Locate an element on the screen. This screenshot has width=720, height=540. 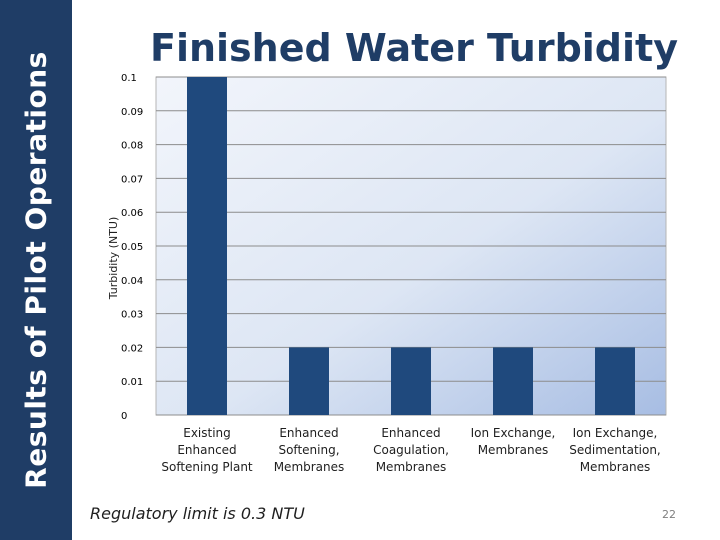
y-tick-label: 0.05 is located at coordinates (132, 247).